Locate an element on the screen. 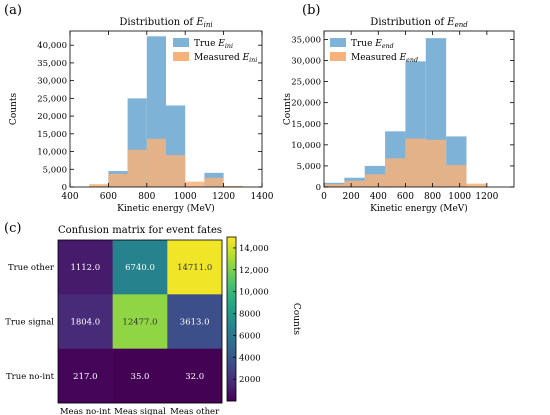  heatmap-cell-label-r1-c0: 1804.0 is located at coordinates (85, 323).